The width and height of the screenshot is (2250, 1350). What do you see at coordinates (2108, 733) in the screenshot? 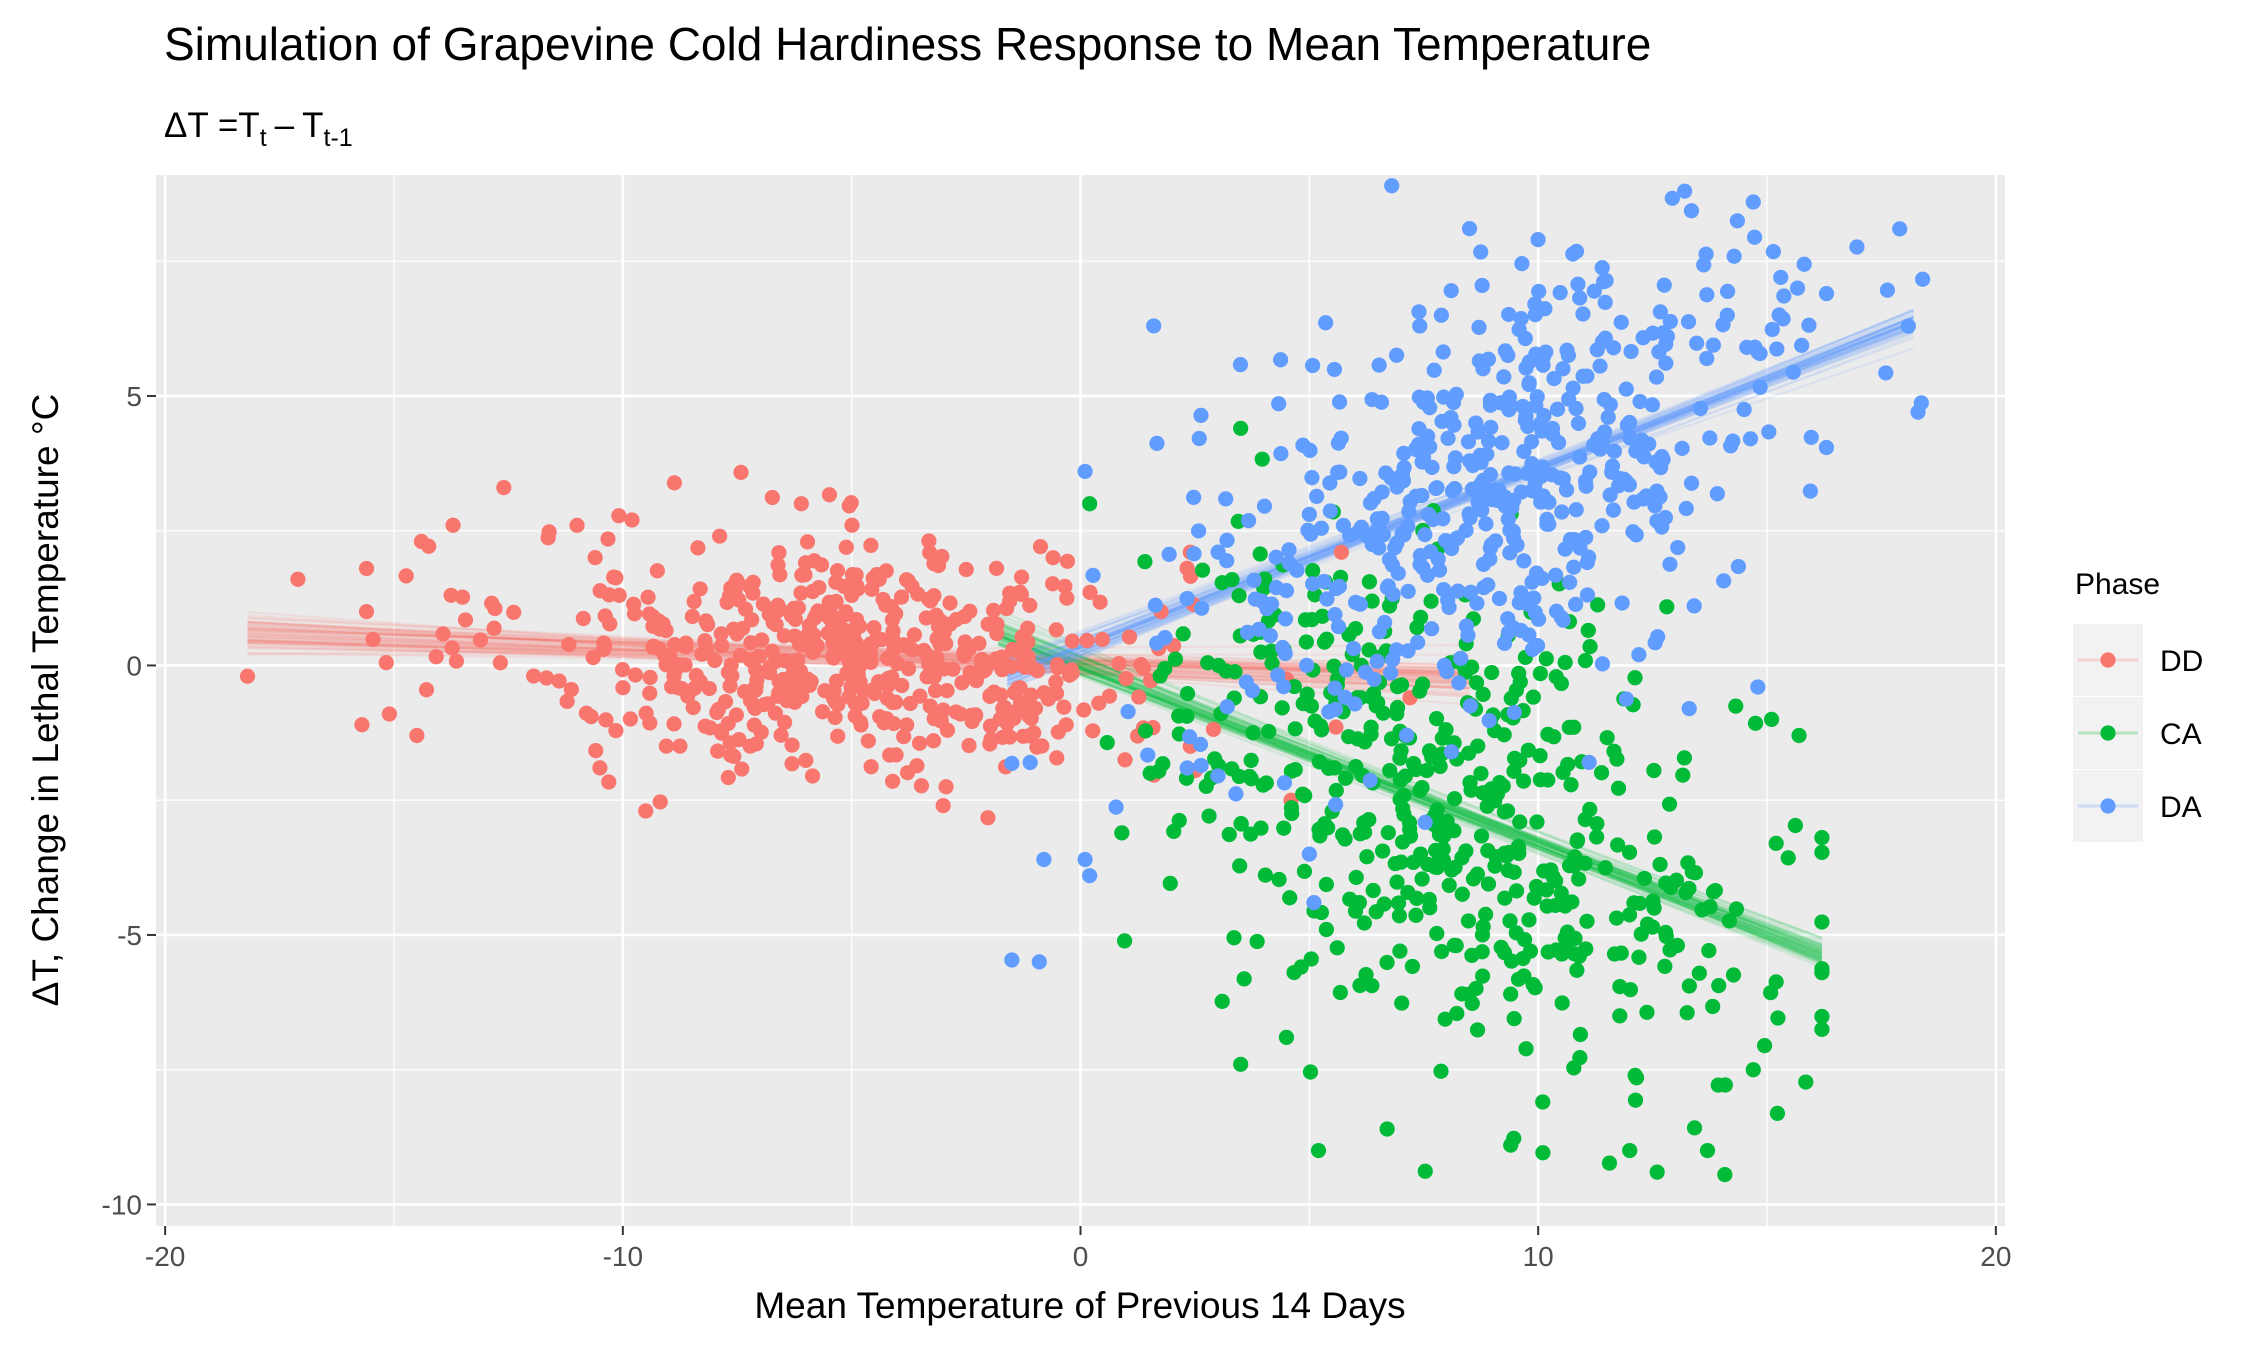
I see `legend-key-point` at bounding box center [2108, 733].